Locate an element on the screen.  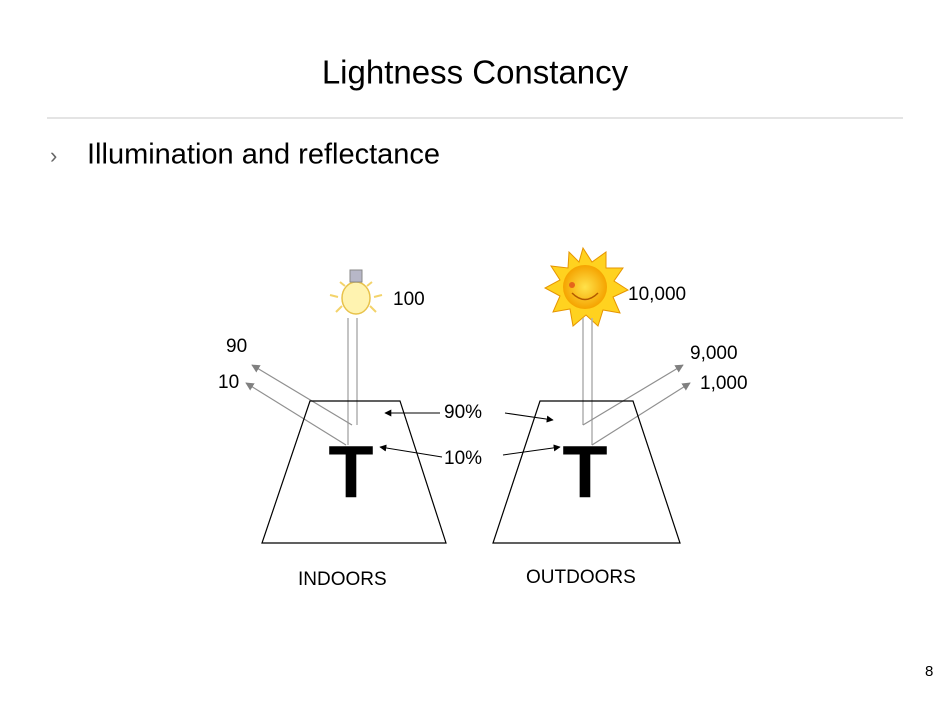
bullet-text: Illumination and reflectance is located at coordinates (263, 155).